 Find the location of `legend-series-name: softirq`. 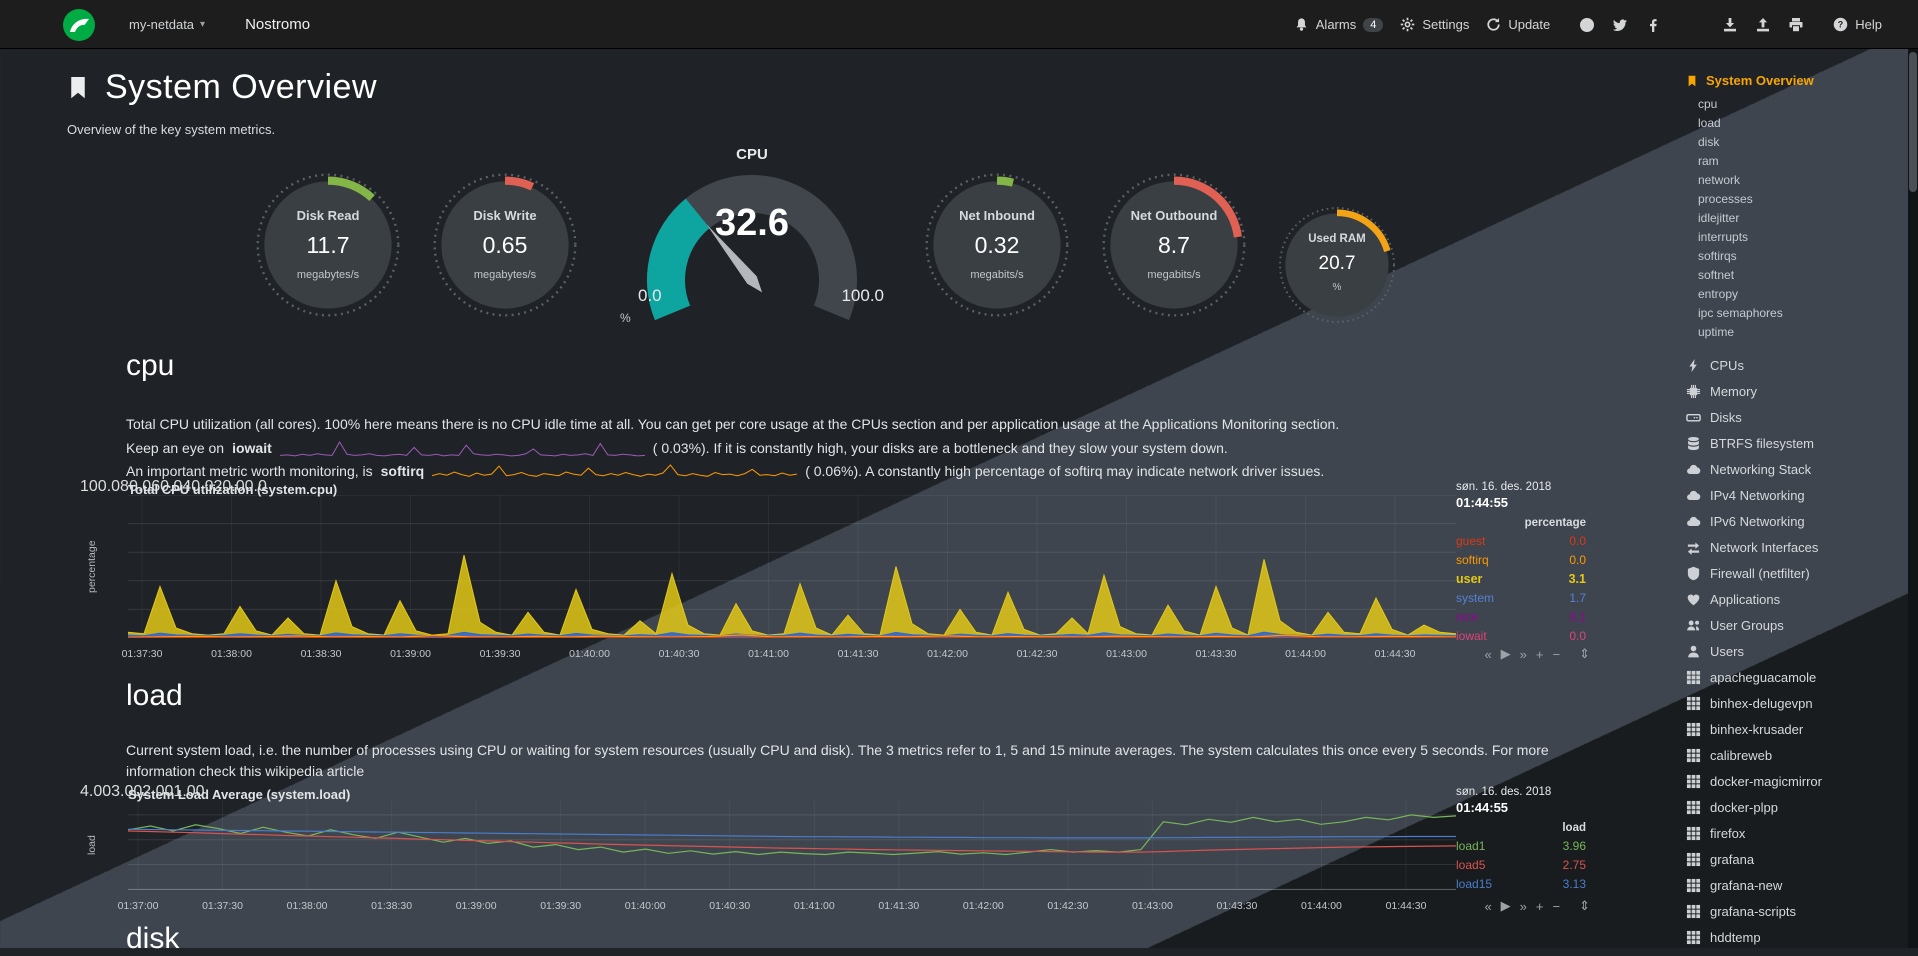

legend-series-name: softirq is located at coordinates (1472, 560).